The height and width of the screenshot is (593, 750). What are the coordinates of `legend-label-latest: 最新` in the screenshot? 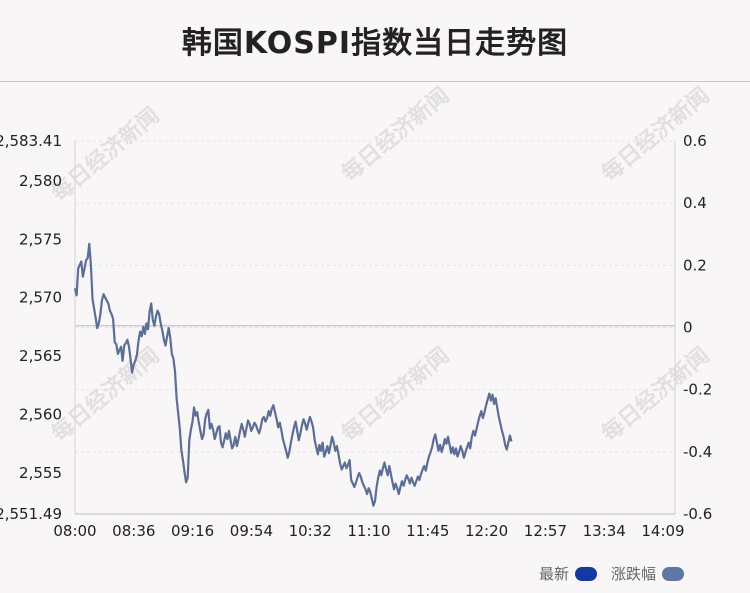 It's located at (553, 574).